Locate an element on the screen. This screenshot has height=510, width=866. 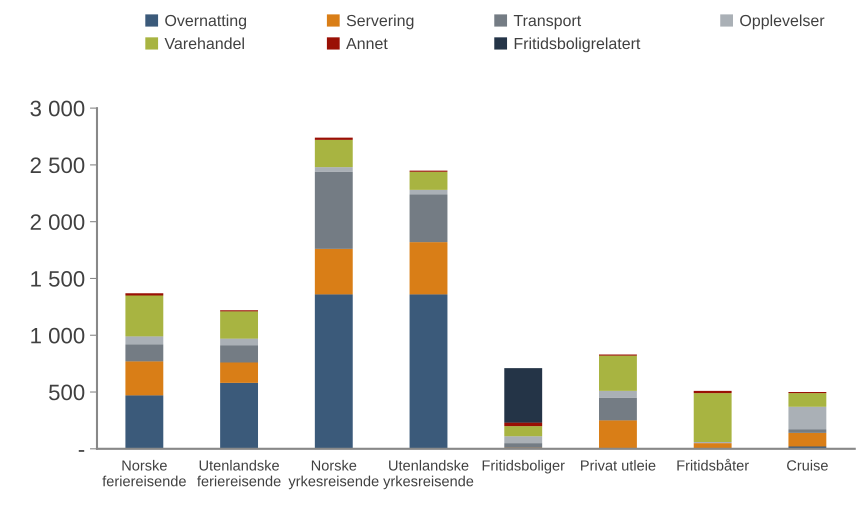
x-tick-label: Norske yrkesreisende is located at coordinates (333, 475).